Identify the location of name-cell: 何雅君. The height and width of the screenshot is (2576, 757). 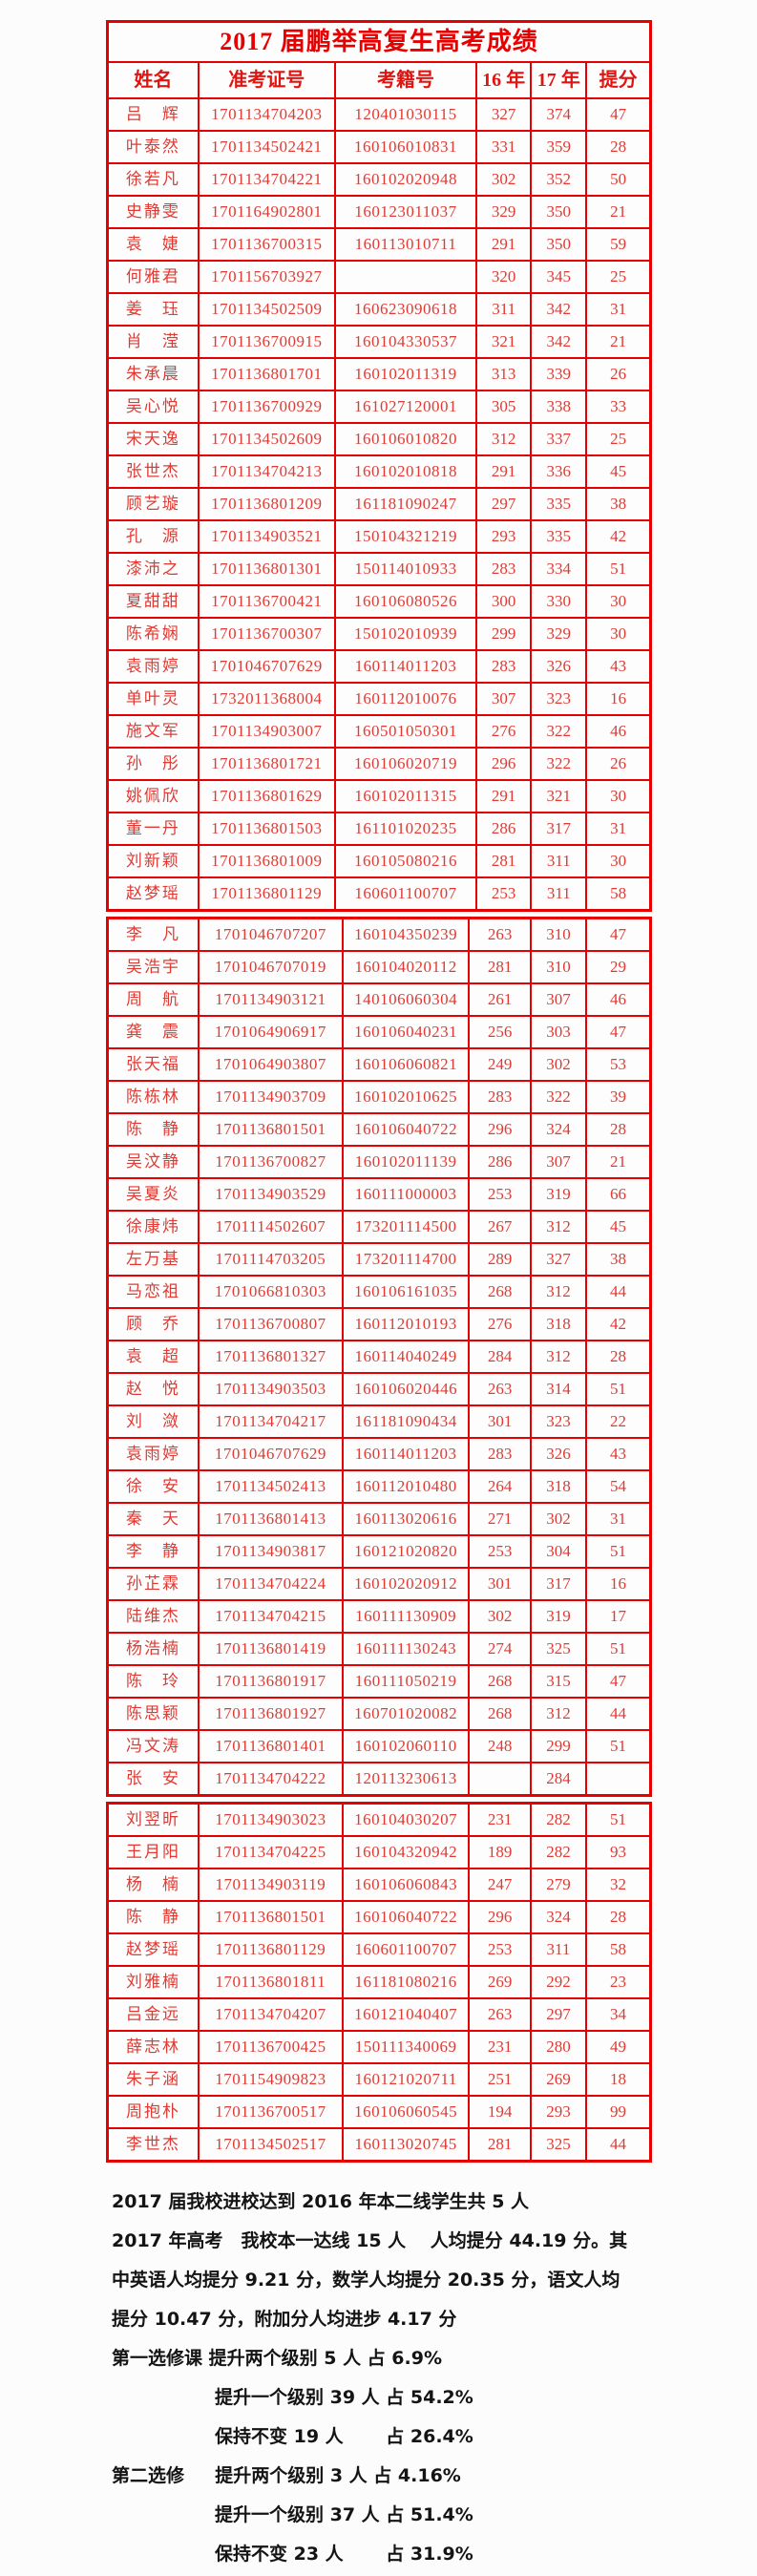
(153, 277).